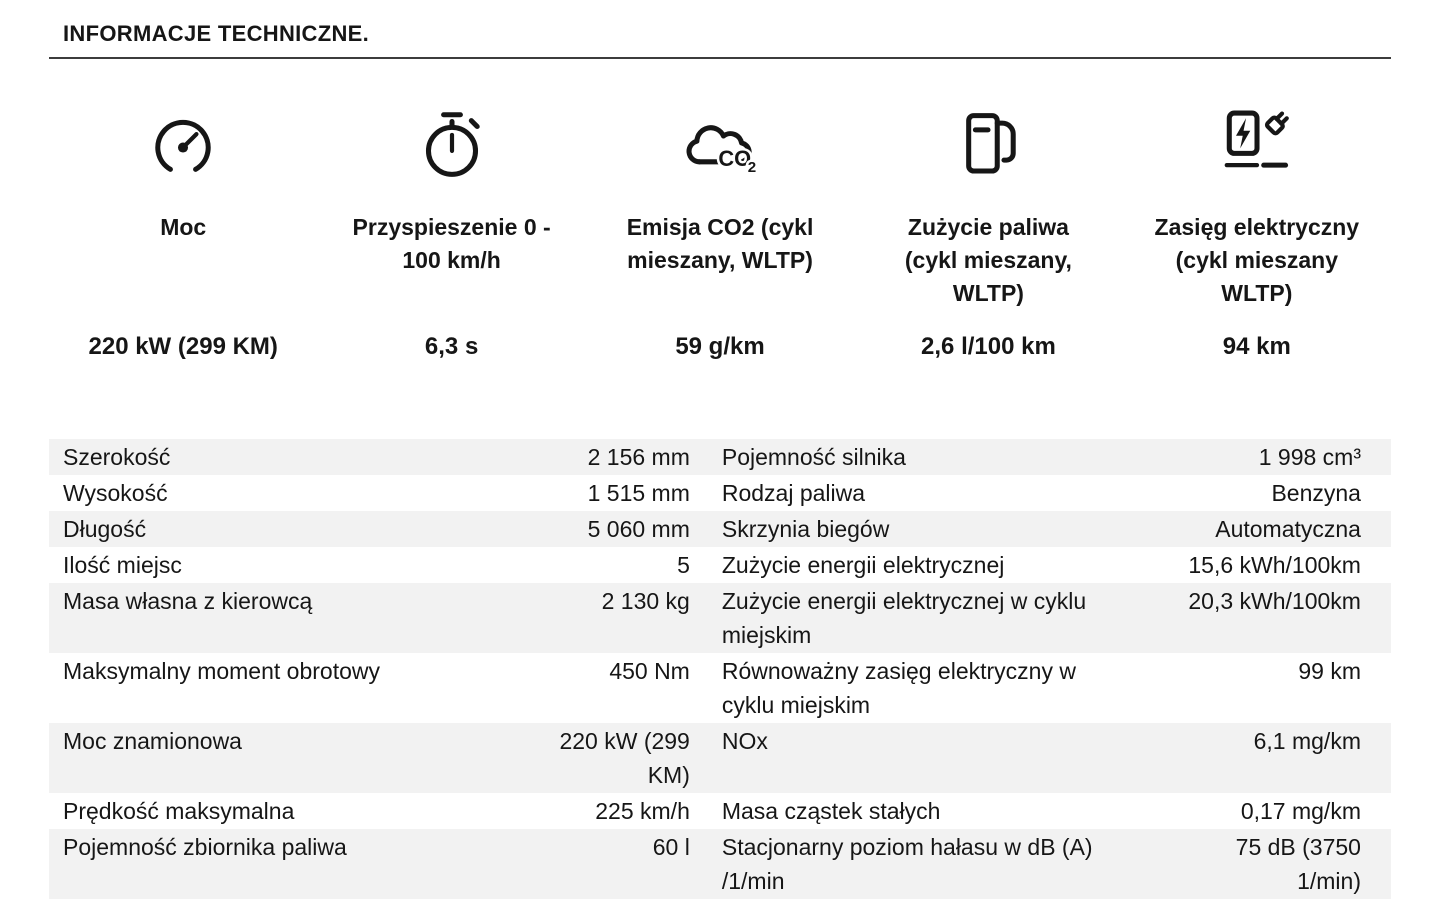  What do you see at coordinates (793, 493) in the screenshot?
I see `spec-label: Rodzaj paliwa` at bounding box center [793, 493].